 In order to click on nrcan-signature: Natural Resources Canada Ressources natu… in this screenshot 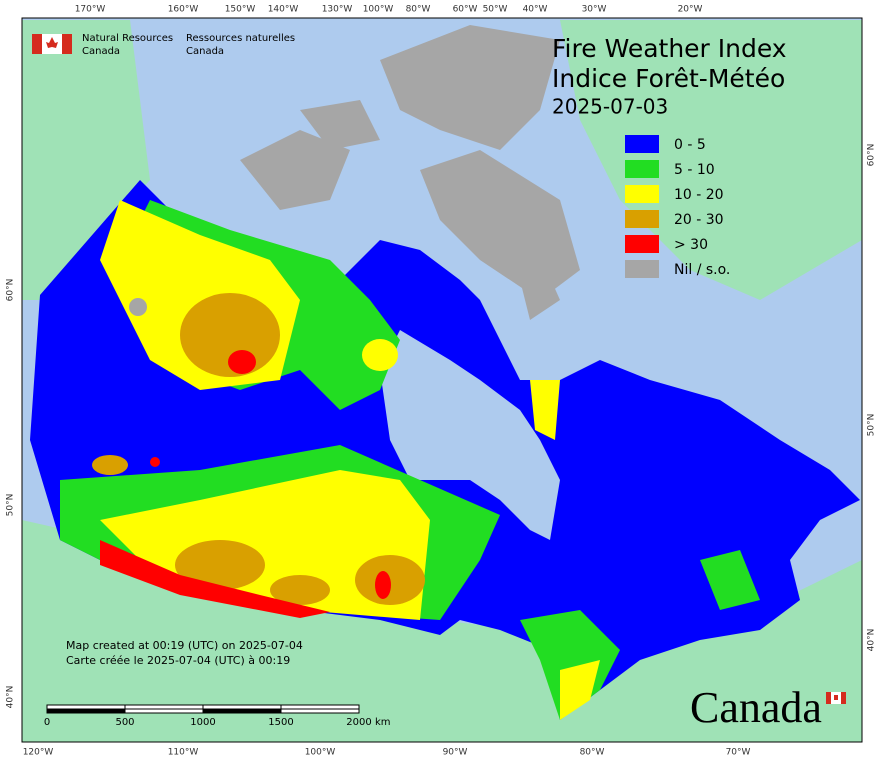, I will do `click(163, 45)`.